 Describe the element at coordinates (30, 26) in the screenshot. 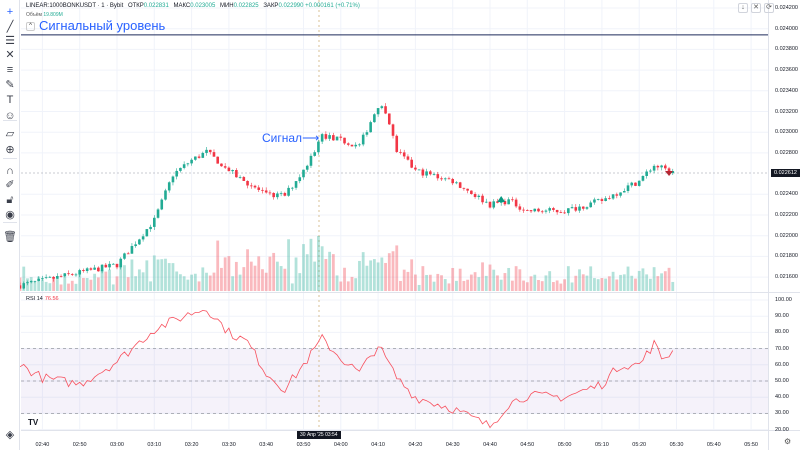

I see `collapse-icon: ^` at that location.